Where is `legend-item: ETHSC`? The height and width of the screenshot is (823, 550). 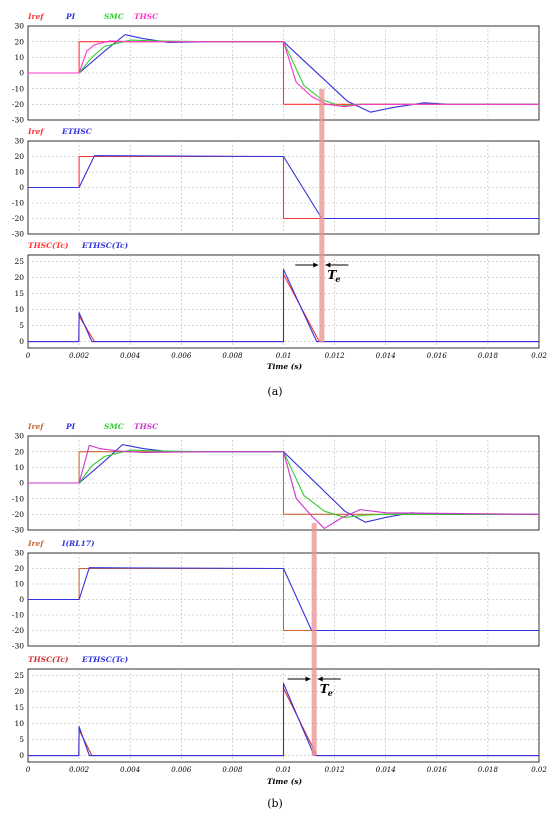 legend-item: ETHSC is located at coordinates (76, 131).